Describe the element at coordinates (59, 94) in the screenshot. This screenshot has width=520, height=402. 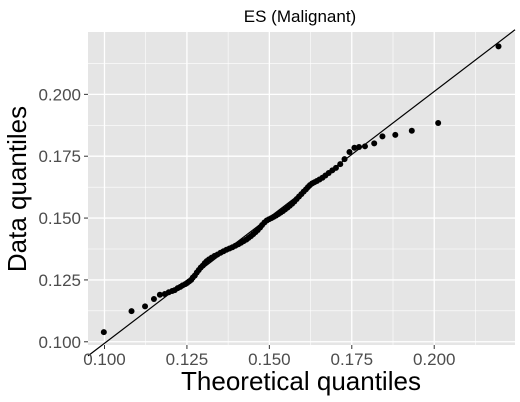
I see `y-tick-label: 0.200` at that location.